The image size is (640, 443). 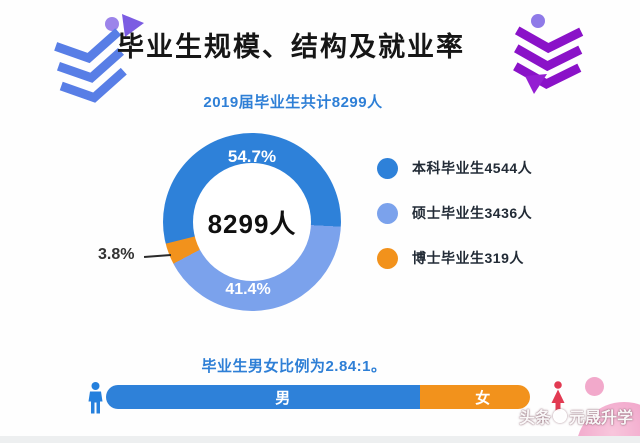 What do you see at coordinates (483, 398) in the screenshot?
I see `female-segment-label: 女` at bounding box center [483, 398].